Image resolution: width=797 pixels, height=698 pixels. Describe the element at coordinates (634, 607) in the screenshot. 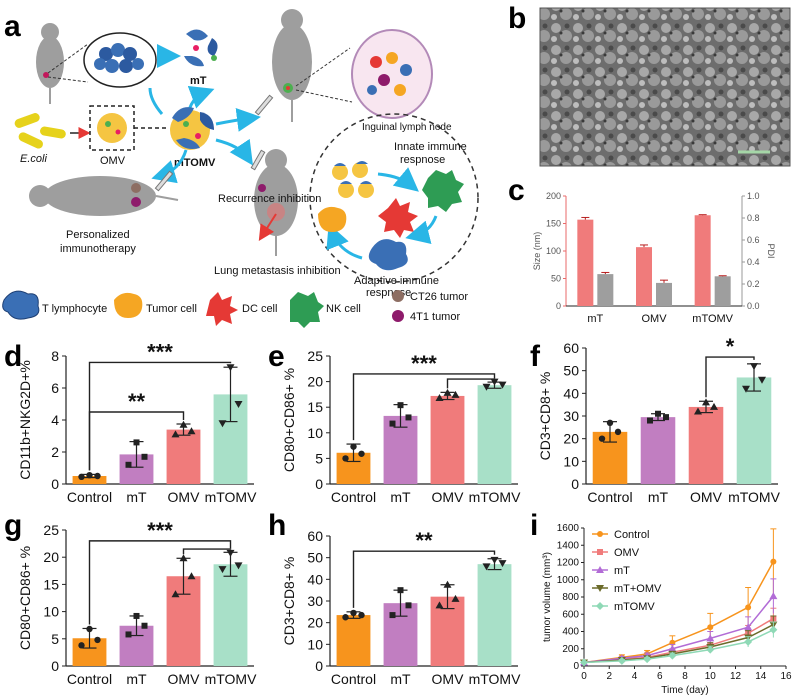

I see `legend-label: mTOMV` at that location.